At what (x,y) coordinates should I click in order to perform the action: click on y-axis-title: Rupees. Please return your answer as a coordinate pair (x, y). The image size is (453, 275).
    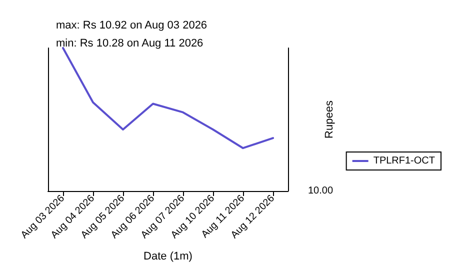
    Looking at the image, I should click on (330, 119).